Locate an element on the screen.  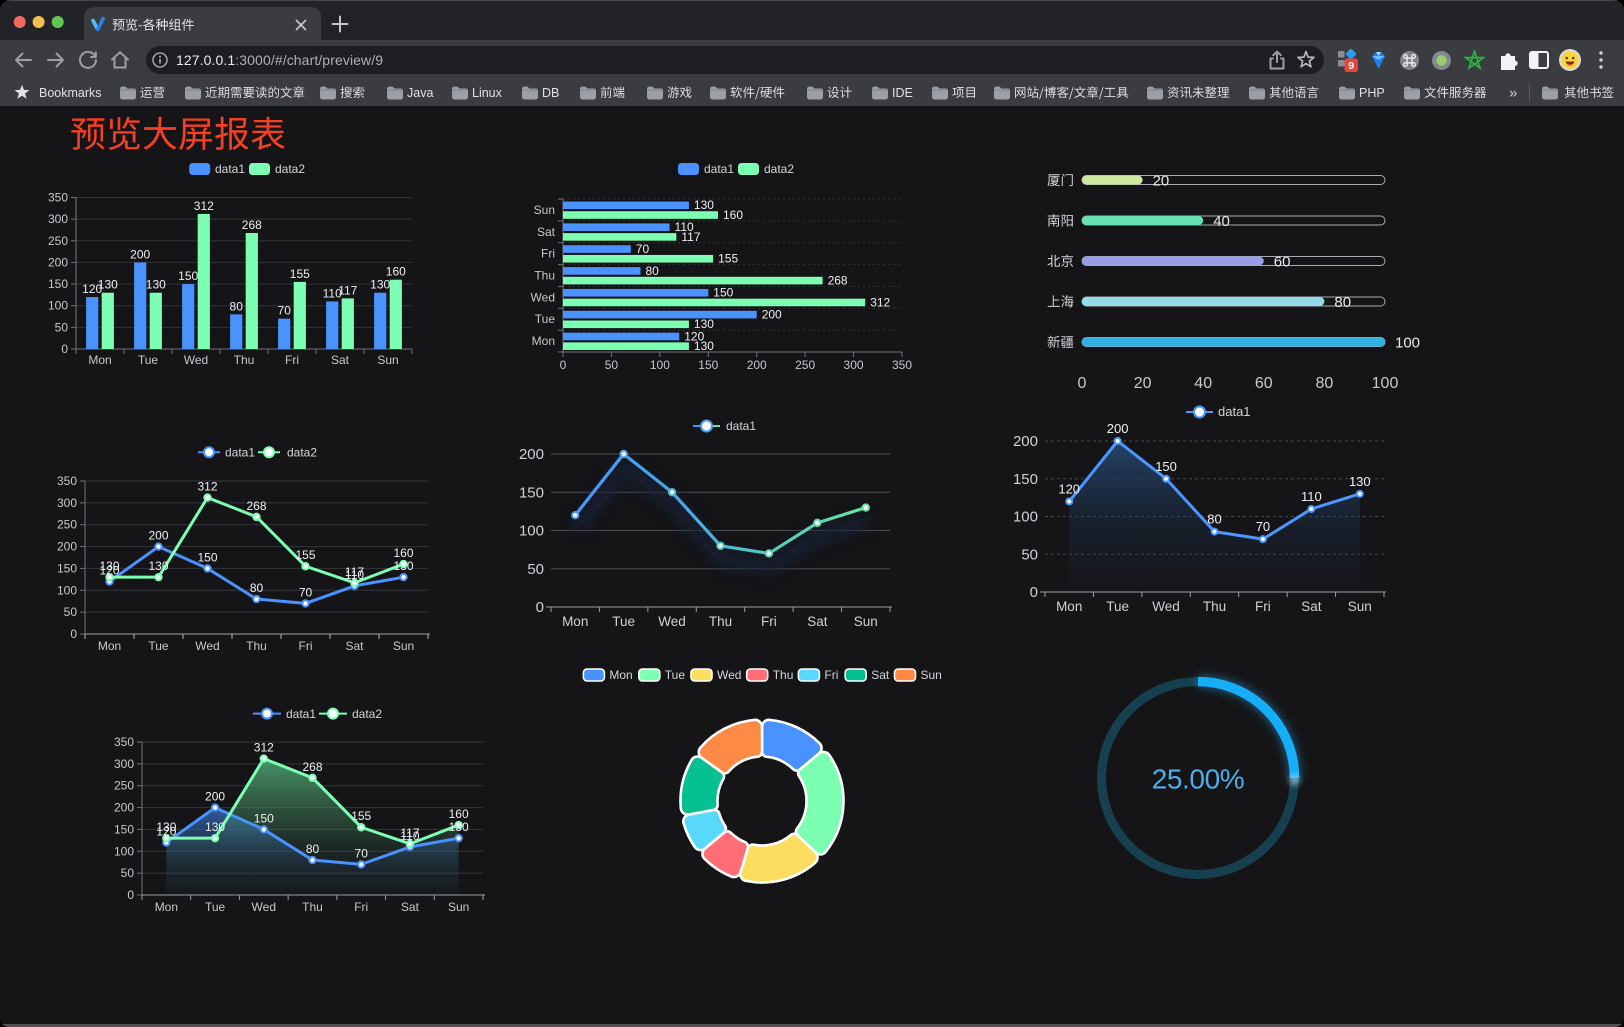
svg-text: 312 is located at coordinates (880, 302).